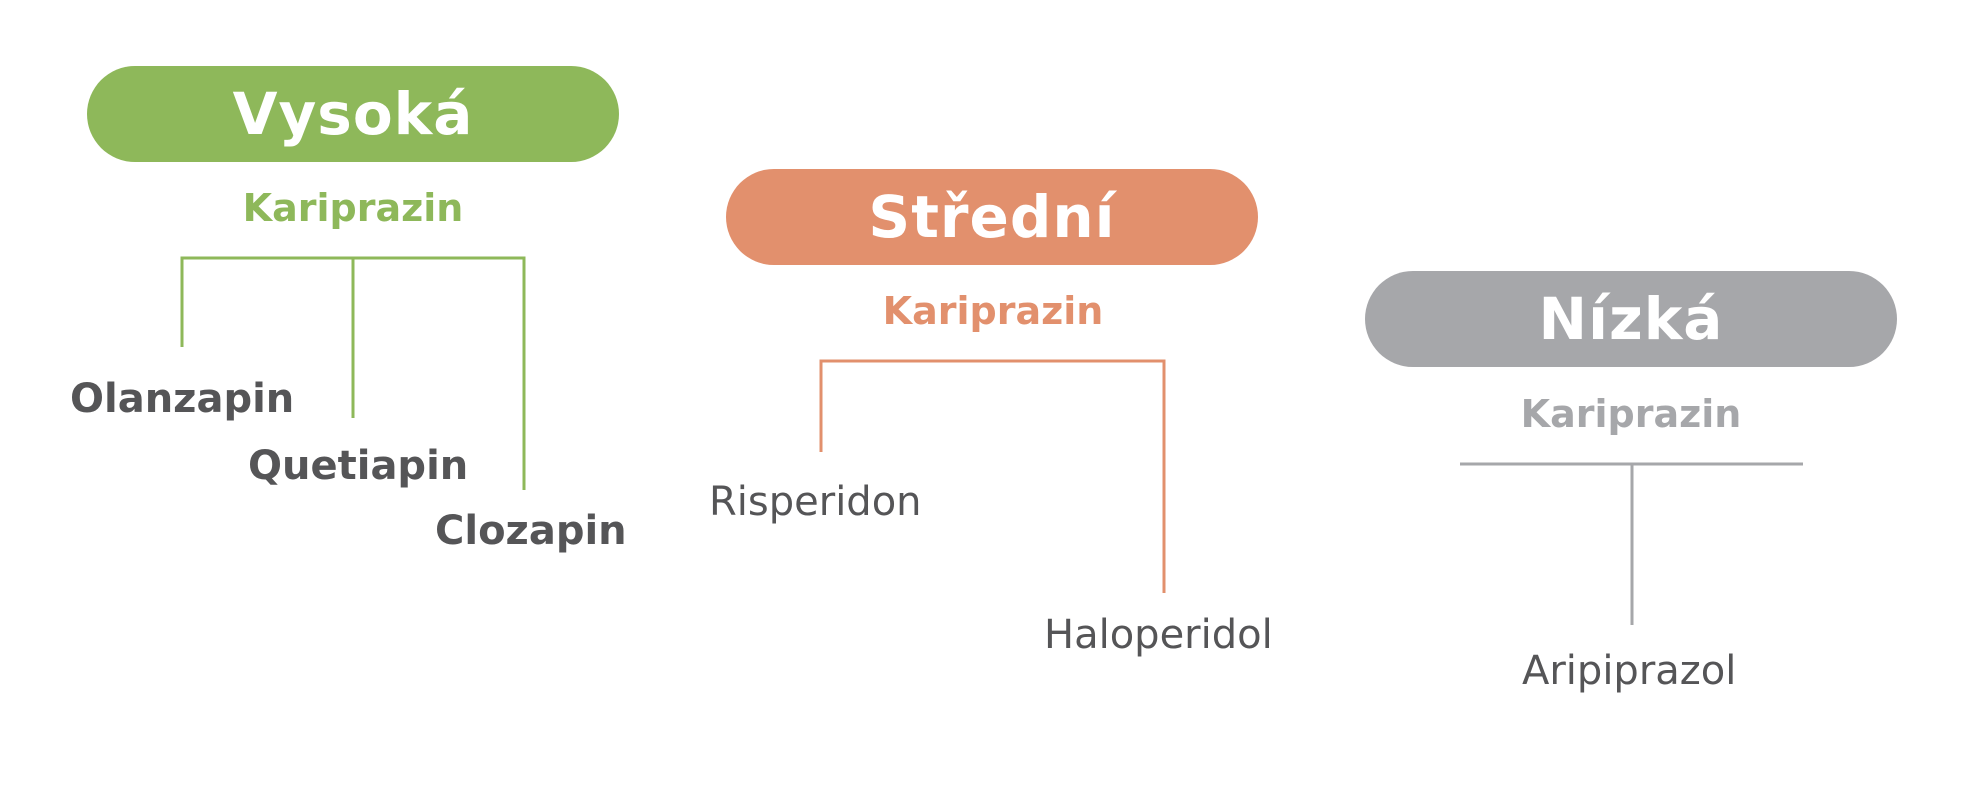  I want to click on bracket-medium, so click(992, 476).